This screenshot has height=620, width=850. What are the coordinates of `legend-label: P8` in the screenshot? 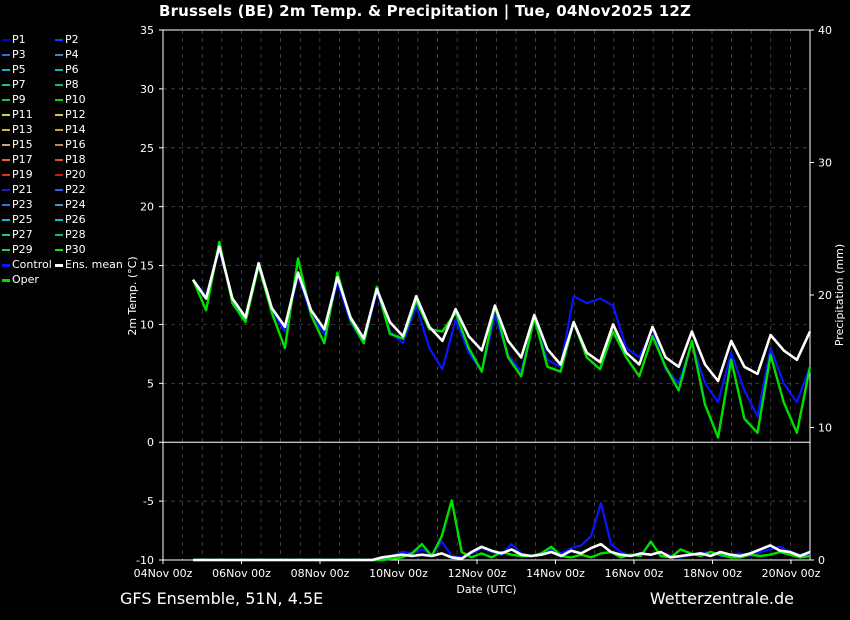 It's located at (72, 84).